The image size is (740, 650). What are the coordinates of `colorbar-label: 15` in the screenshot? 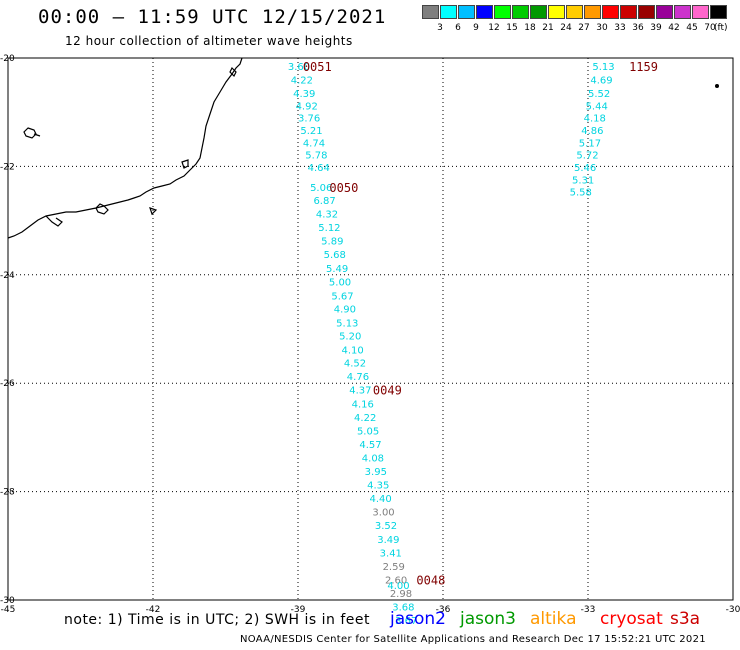 It's located at (512, 28).